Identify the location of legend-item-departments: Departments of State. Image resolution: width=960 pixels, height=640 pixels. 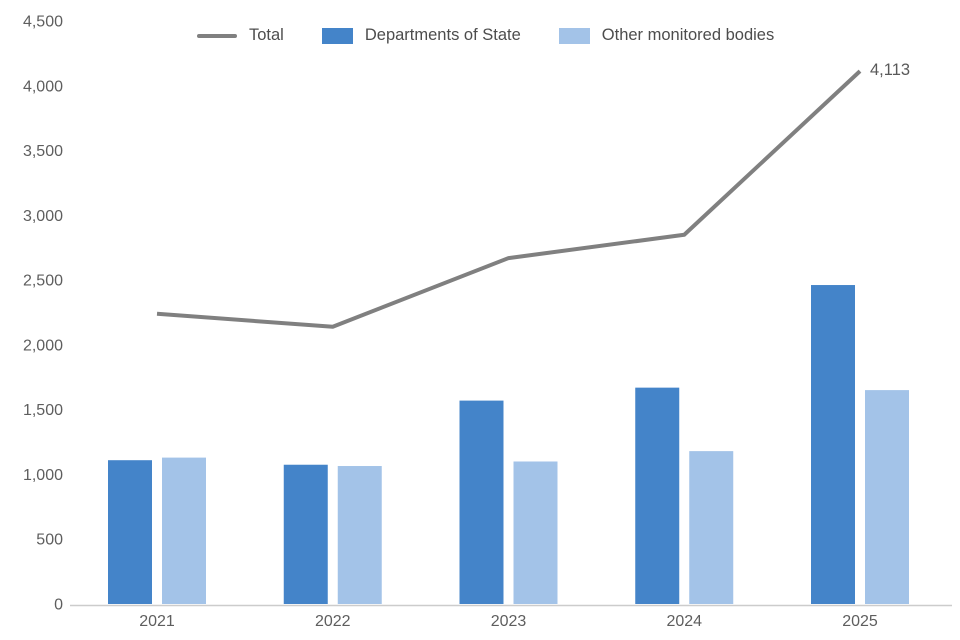
(421, 35).